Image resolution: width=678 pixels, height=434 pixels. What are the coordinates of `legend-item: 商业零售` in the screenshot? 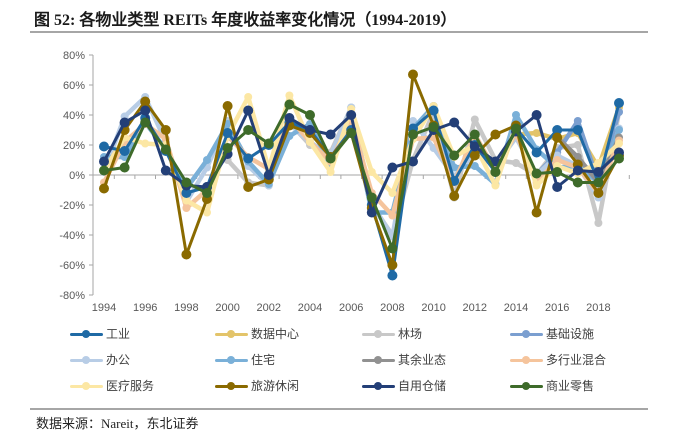 It's located at (552, 385).